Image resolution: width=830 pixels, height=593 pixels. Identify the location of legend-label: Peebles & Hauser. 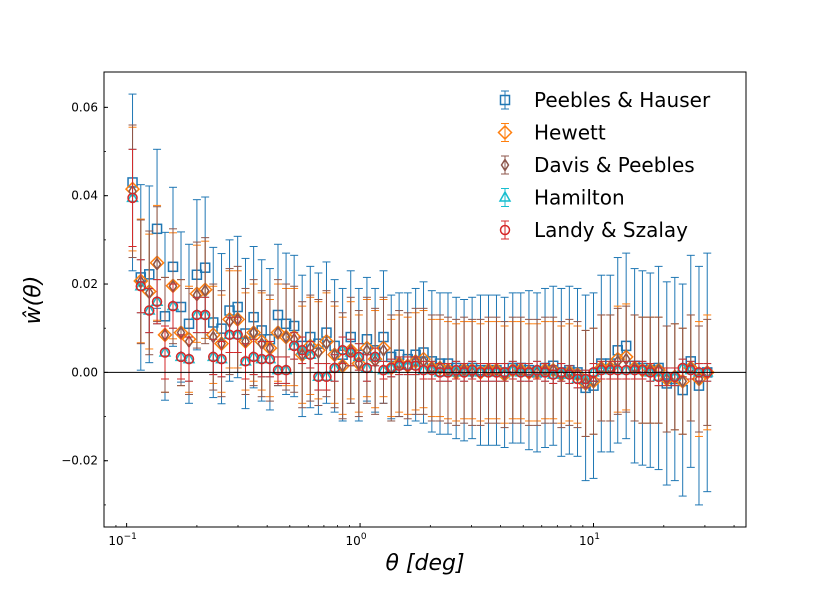
(622, 100).